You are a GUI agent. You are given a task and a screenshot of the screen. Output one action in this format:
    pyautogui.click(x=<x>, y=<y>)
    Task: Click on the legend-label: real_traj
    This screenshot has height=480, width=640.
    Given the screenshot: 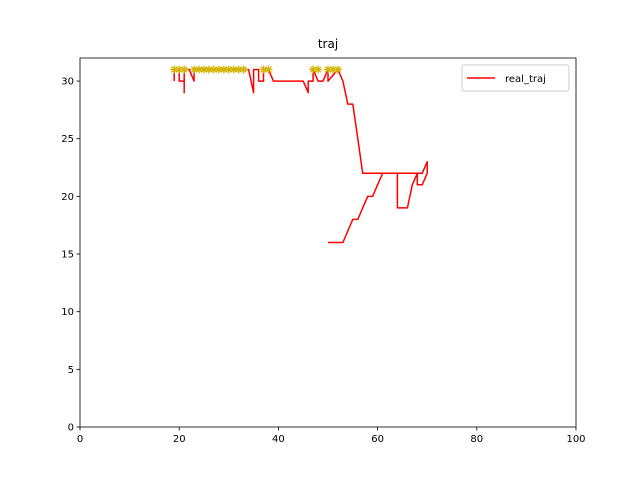 What is the action you would take?
    pyautogui.click(x=525, y=79)
    